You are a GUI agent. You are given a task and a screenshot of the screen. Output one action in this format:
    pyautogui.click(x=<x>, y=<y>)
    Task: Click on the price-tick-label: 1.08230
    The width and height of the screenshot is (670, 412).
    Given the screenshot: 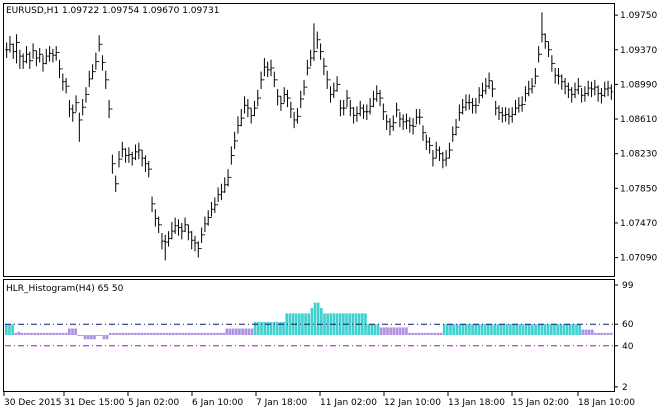 What is the action you would take?
    pyautogui.click(x=638, y=155)
    